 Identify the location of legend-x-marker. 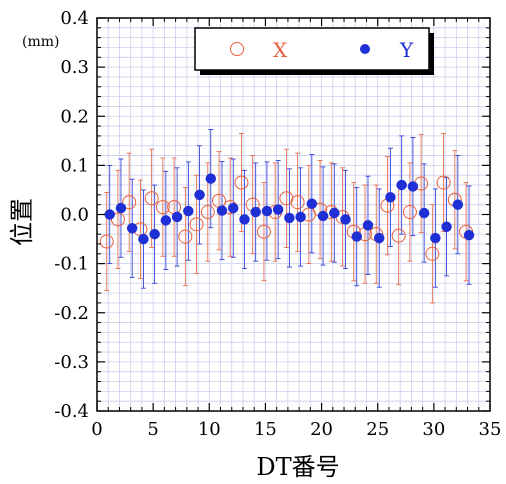
(237, 49).